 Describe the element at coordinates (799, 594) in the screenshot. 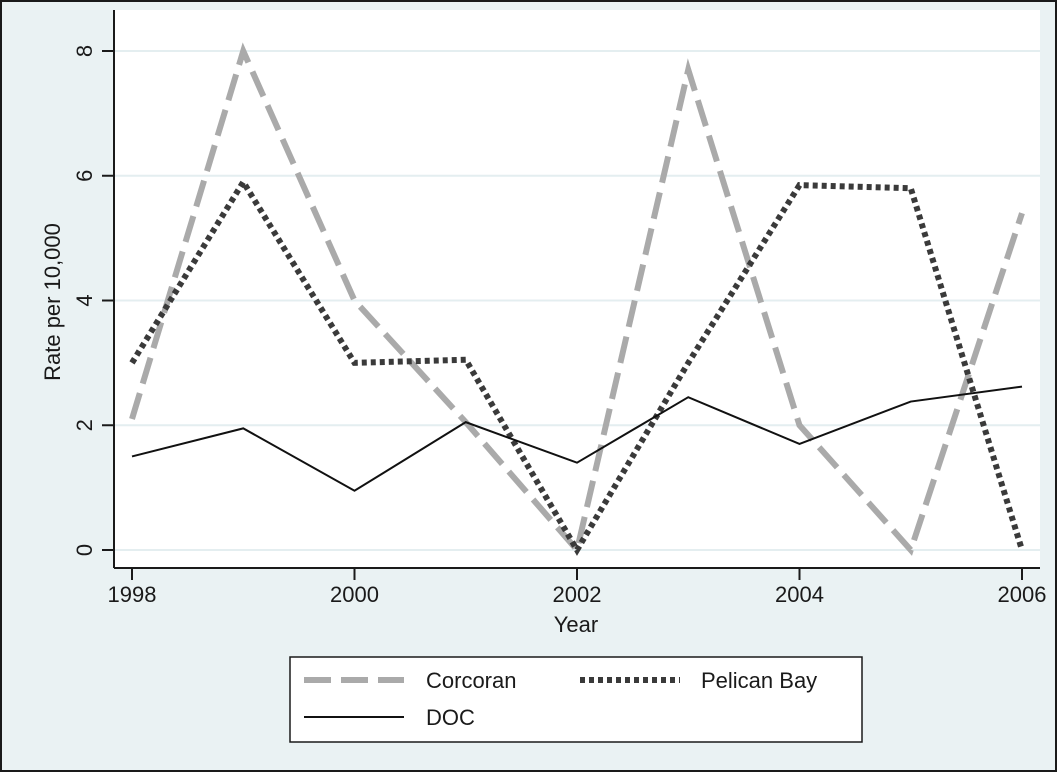

I see `x-tick-label: 2004` at that location.